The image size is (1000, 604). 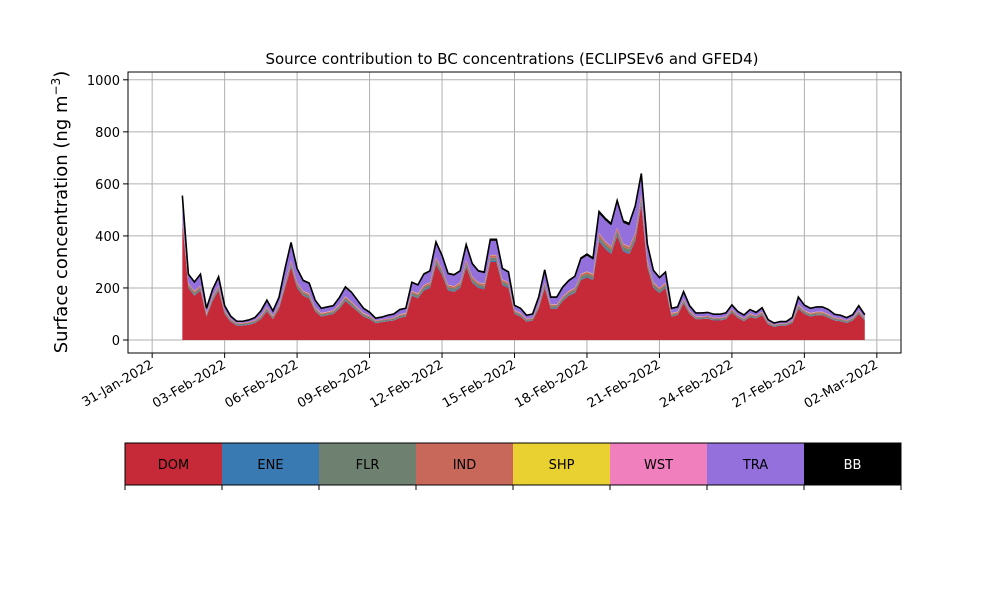 I want to click on y-axis-label: Surface concentration (ng m−3), so click(x=60, y=212).